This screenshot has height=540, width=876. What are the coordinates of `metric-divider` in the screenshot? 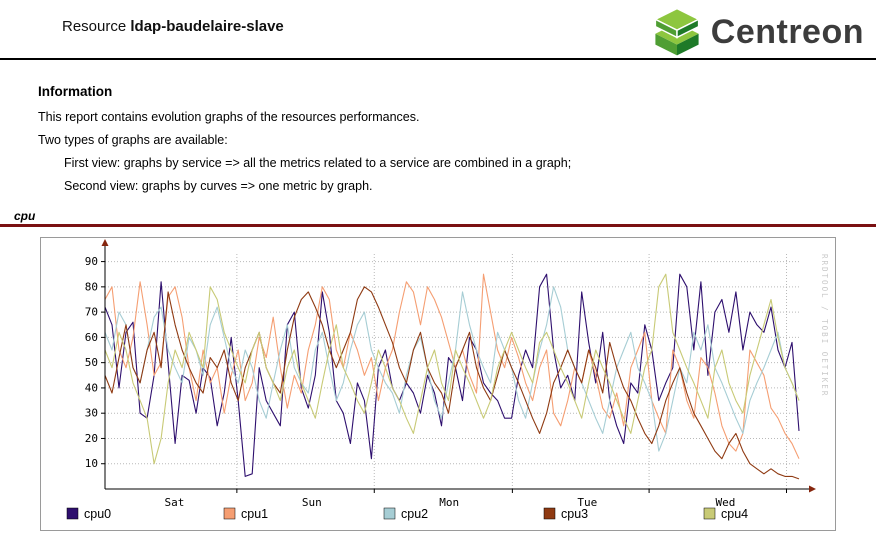 It's located at (438, 225).